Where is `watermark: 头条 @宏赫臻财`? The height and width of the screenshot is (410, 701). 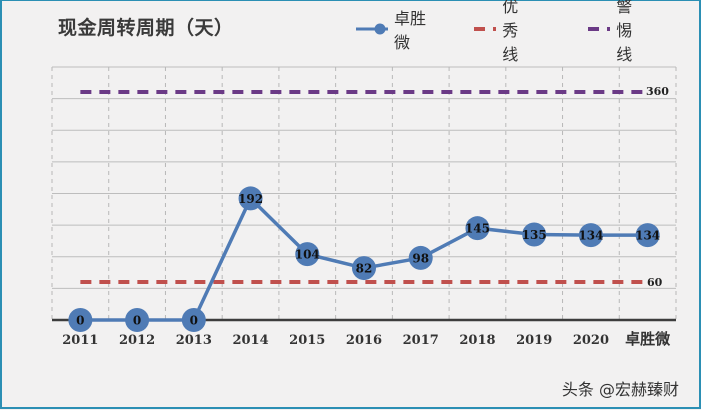
watermark: 头条 @宏赫臻财 is located at coordinates (620, 389).